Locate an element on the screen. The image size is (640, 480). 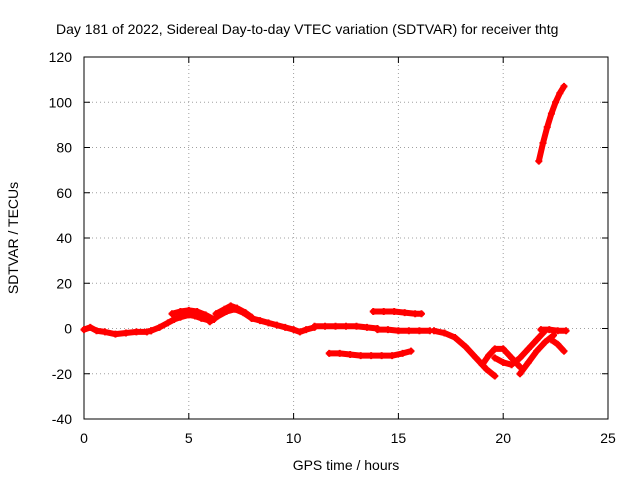
x-tick-label: 15 is located at coordinates (399, 438).